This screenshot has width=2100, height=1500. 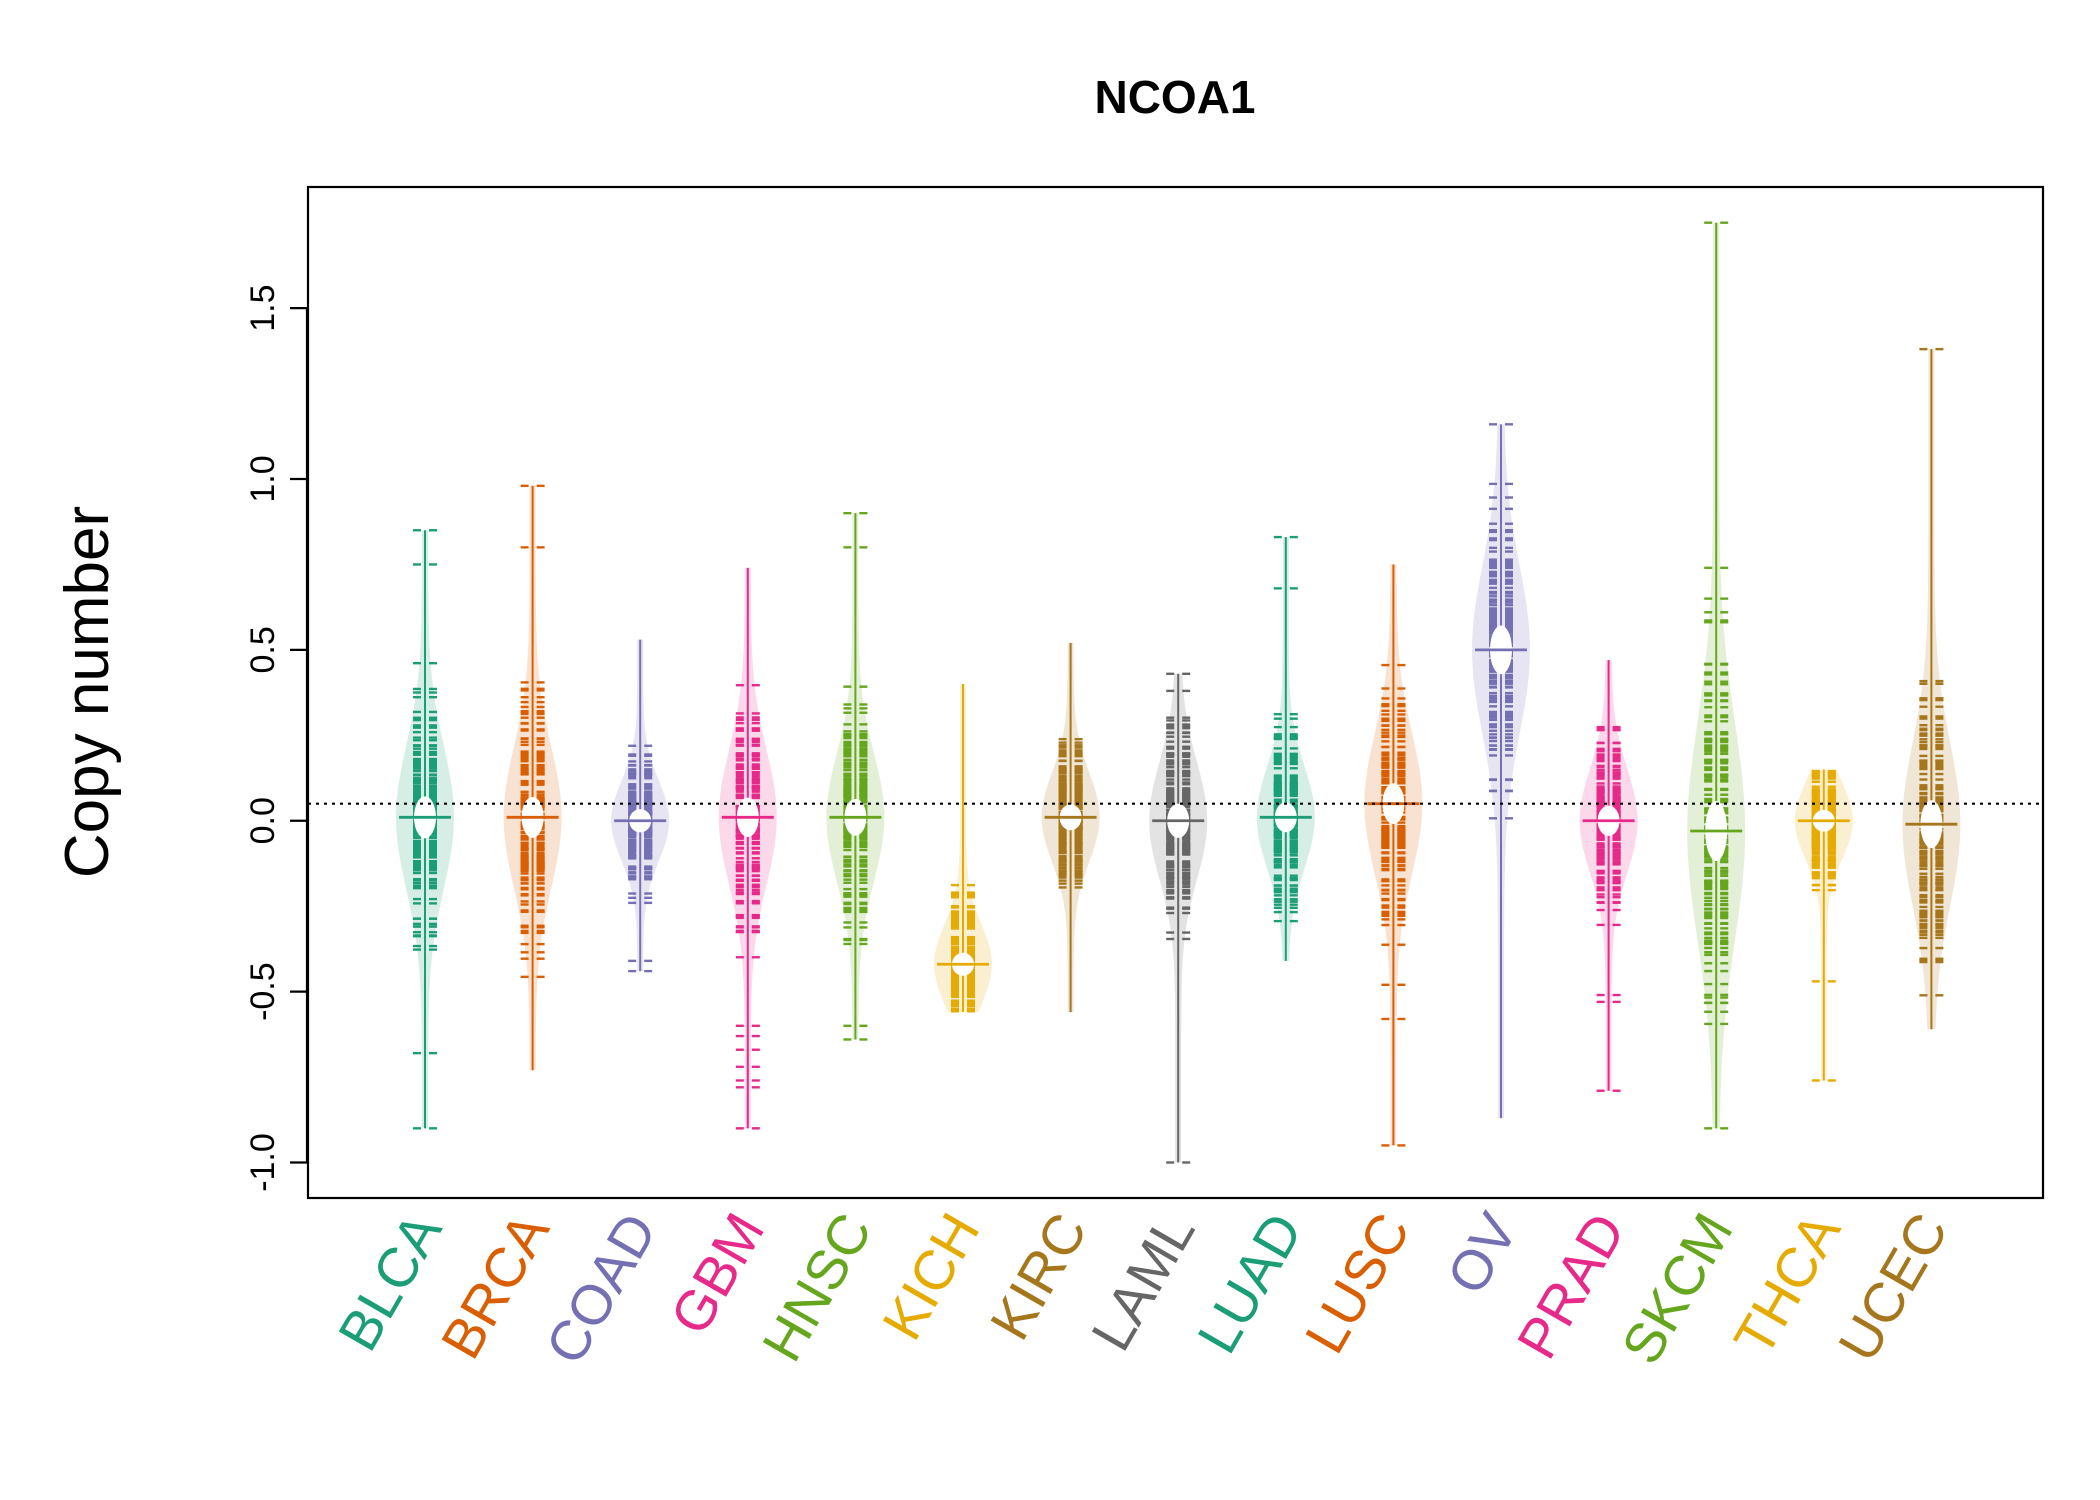 I want to click on chart-title: NCOA1, so click(x=1174, y=97).